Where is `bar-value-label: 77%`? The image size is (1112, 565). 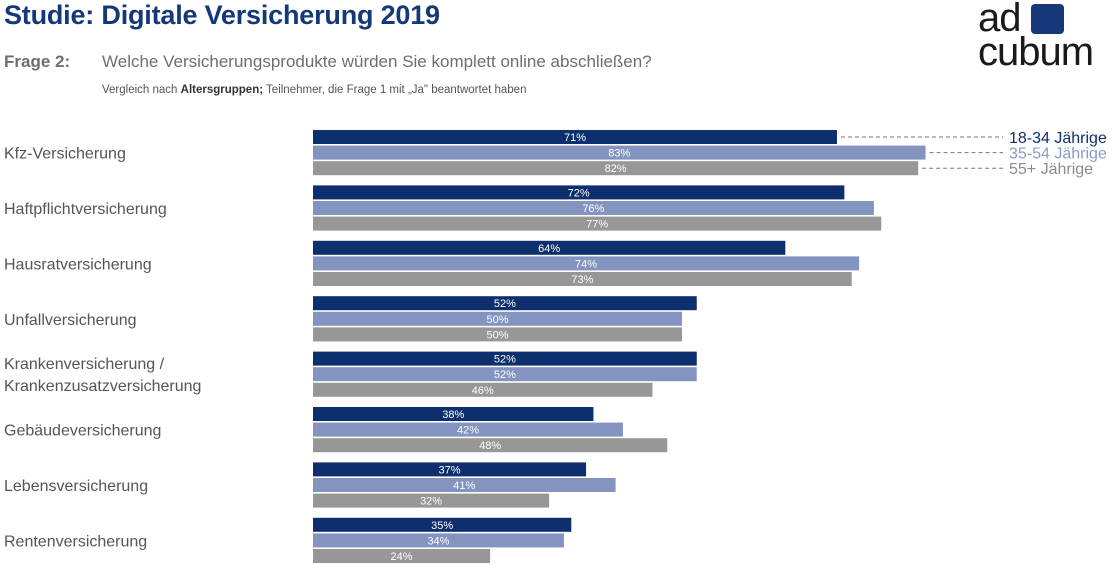
bar-value-label: 77% is located at coordinates (597, 225).